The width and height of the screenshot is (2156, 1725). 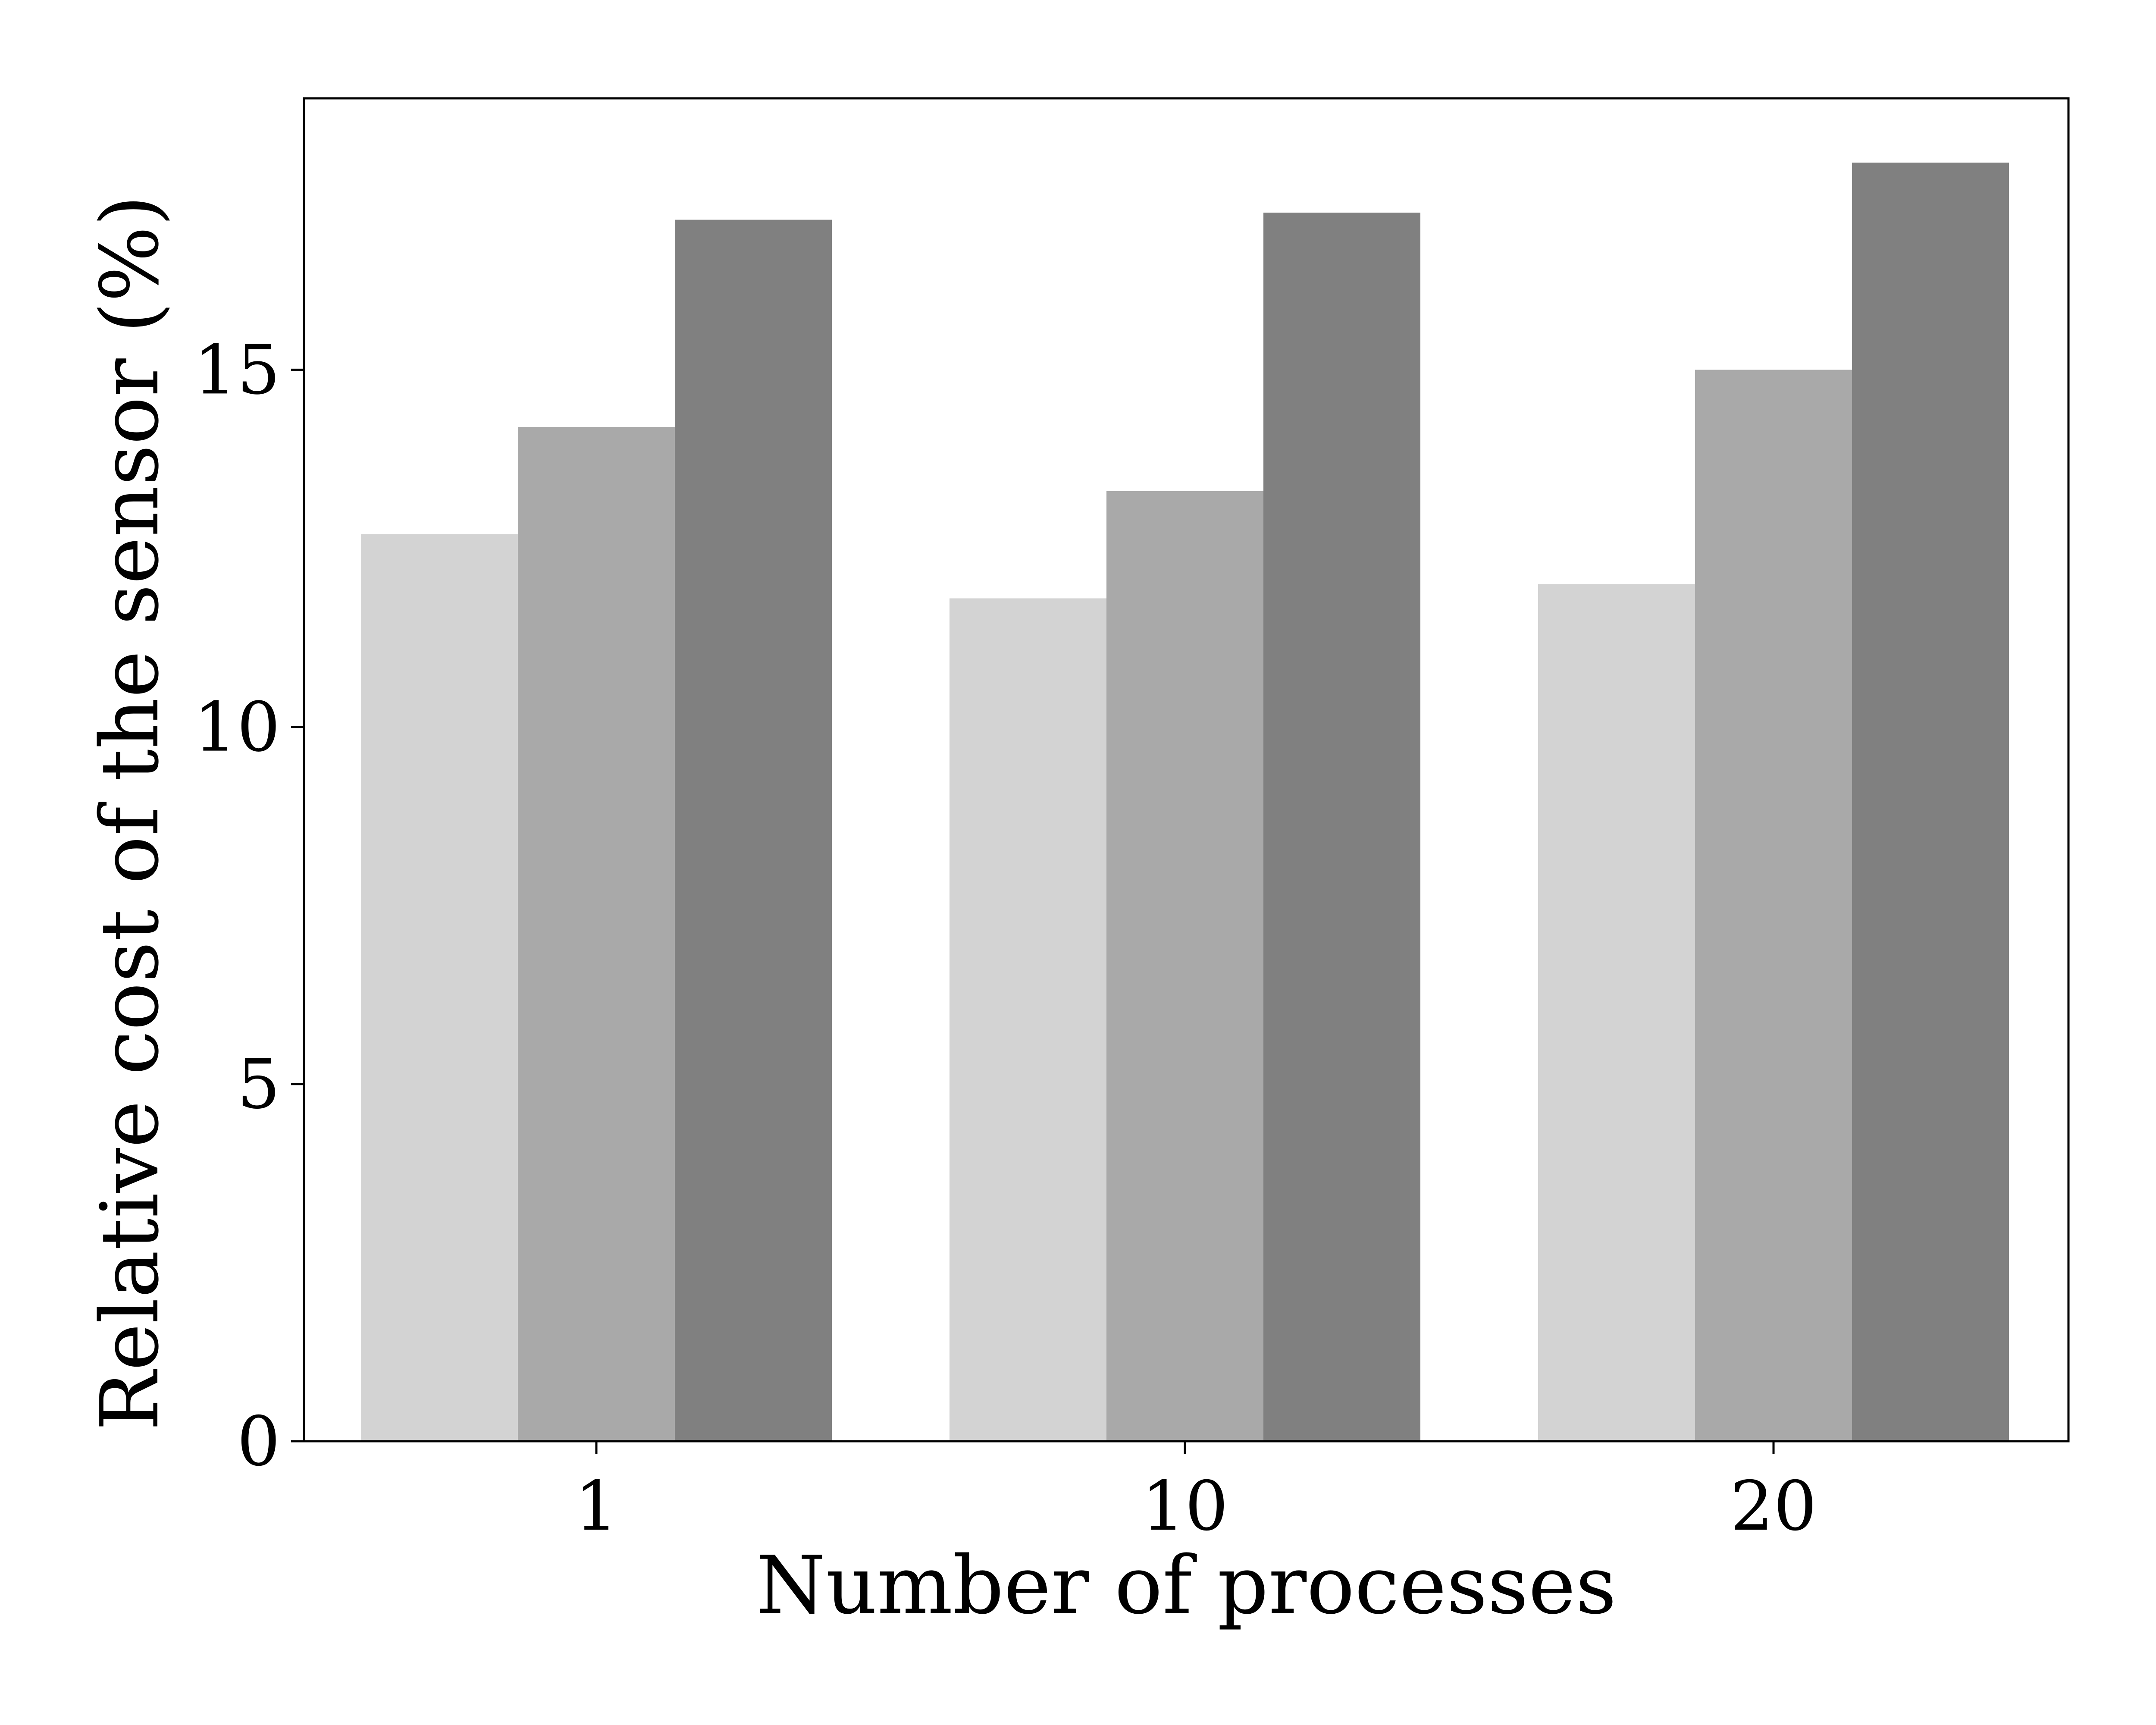 What do you see at coordinates (1773, 1507) in the screenshot?
I see `x-tick-label: 20` at bounding box center [1773, 1507].